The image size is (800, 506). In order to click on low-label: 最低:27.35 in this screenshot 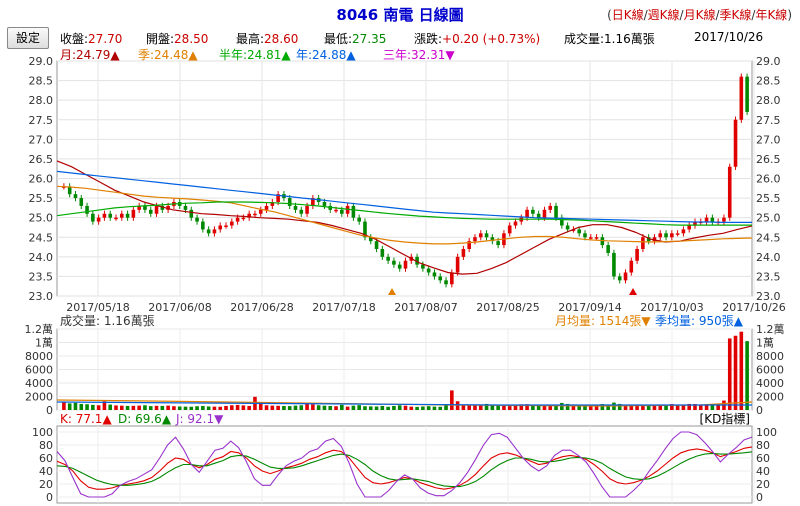, I will do `click(355, 39)`.